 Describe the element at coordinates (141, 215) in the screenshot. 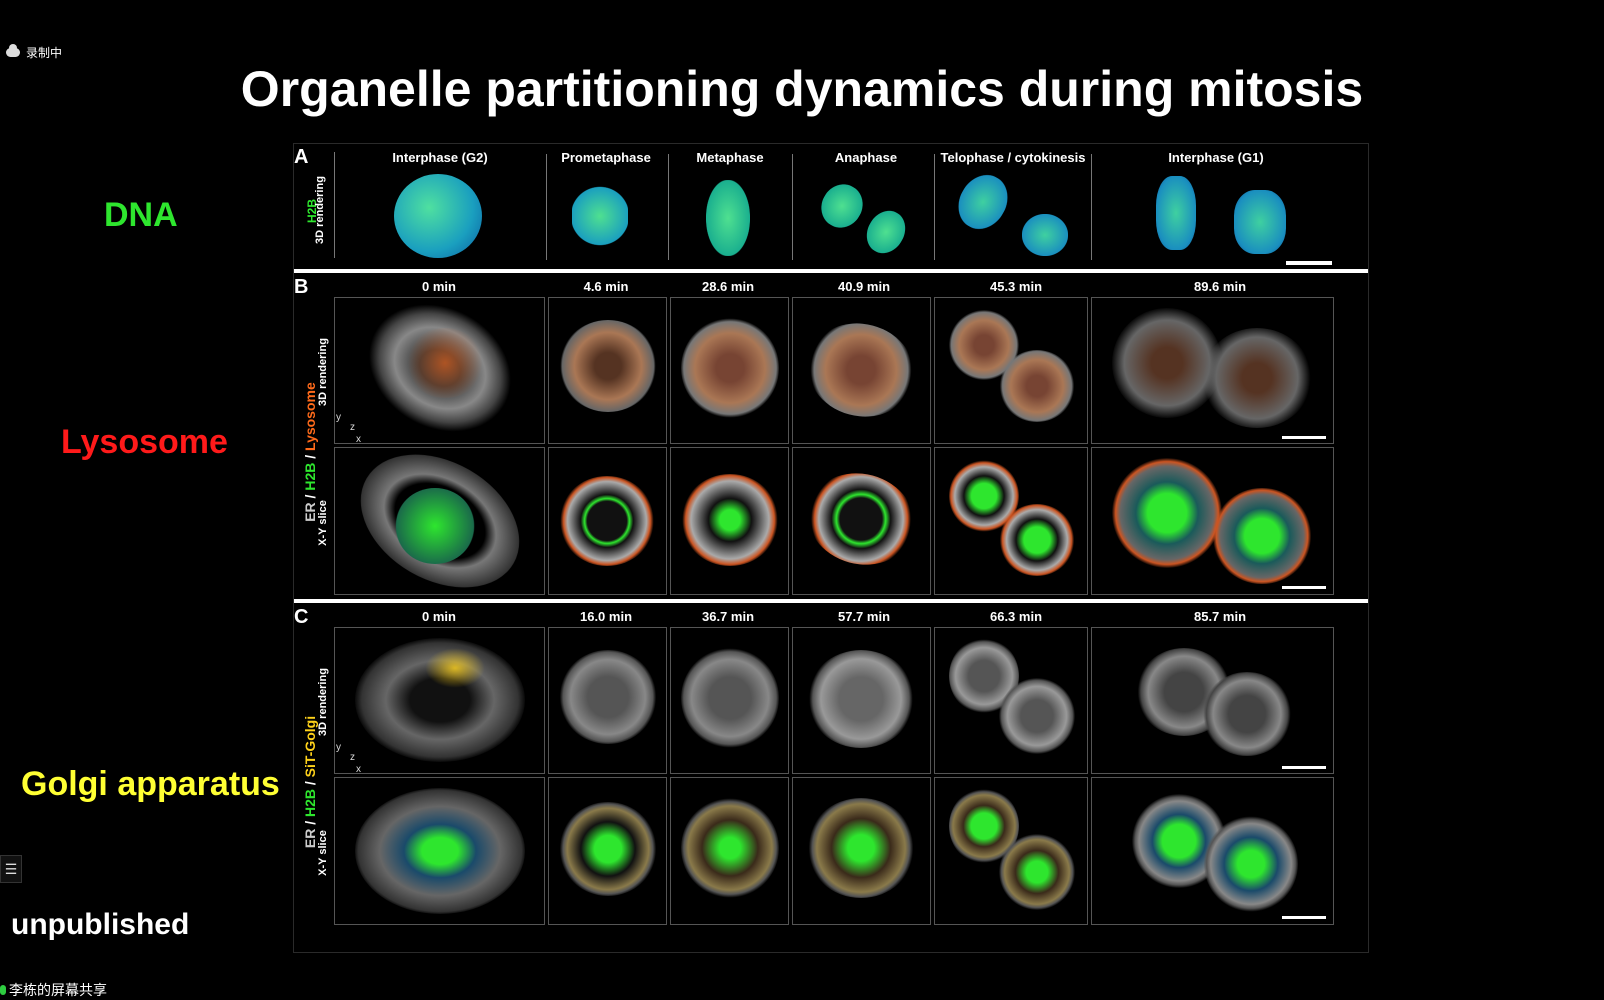

I see `label-dna: DNA` at that location.